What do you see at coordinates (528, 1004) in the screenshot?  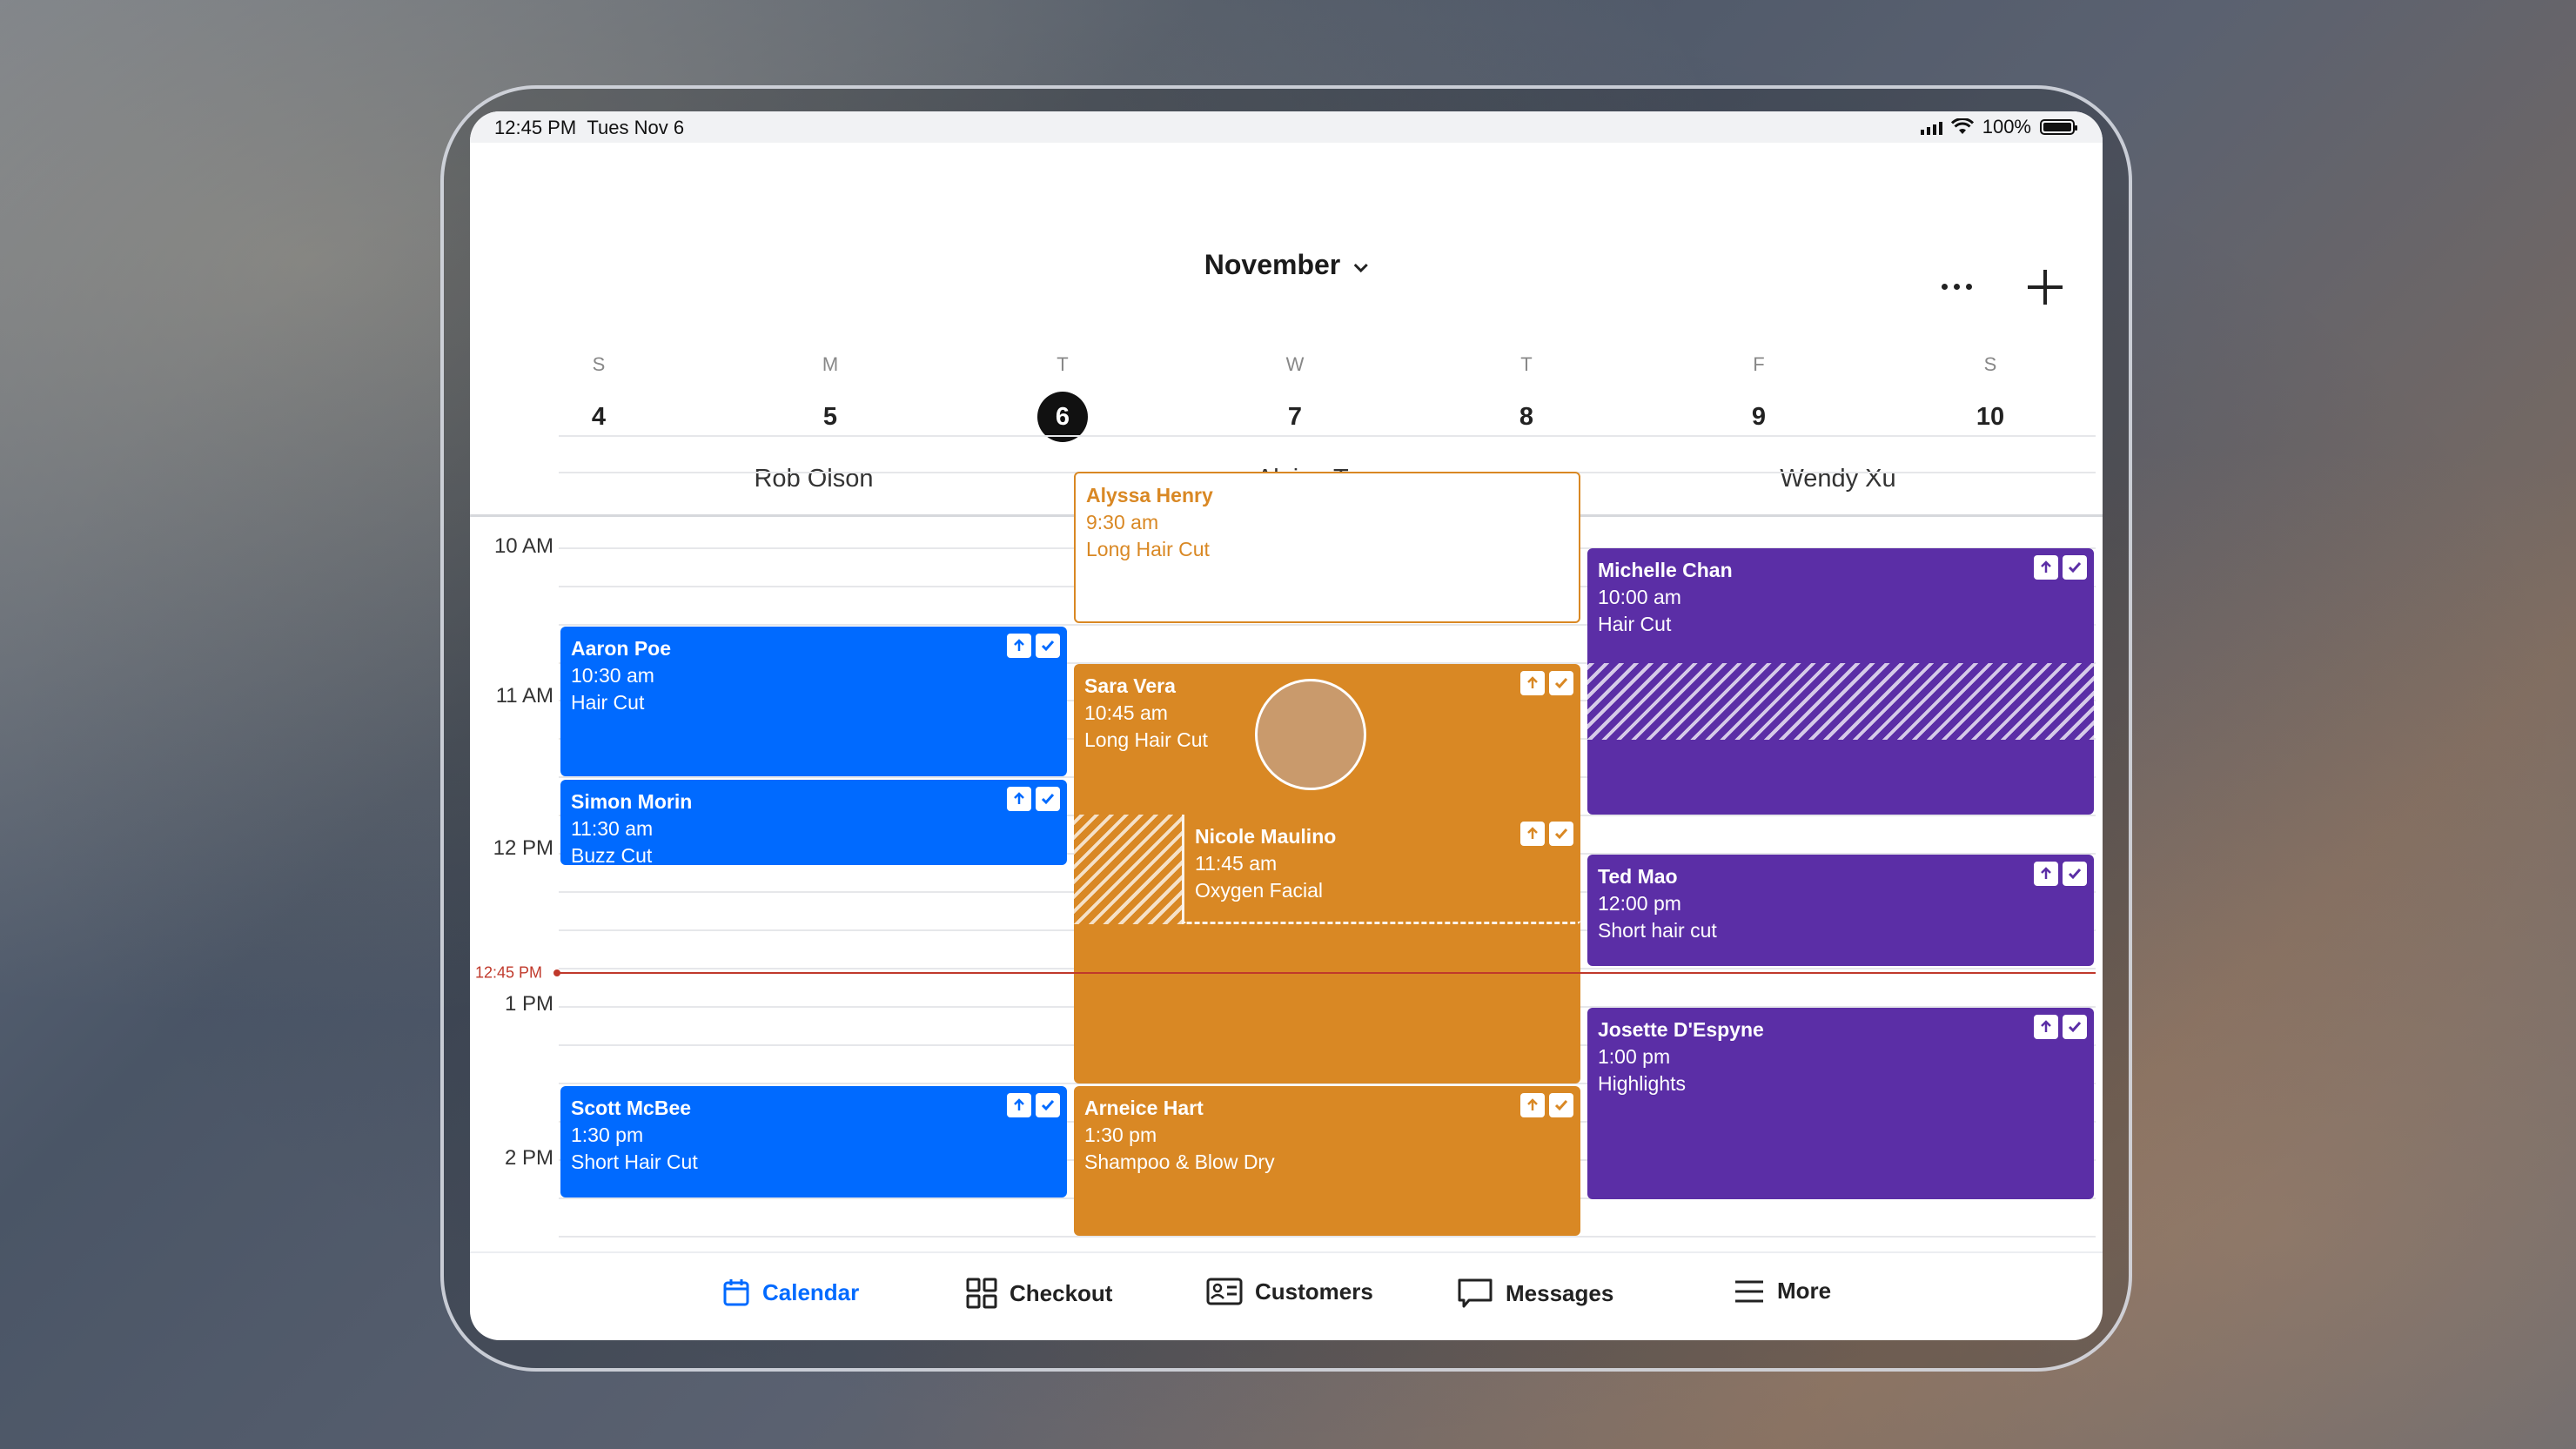 I see `hour-label: 1 PM` at bounding box center [528, 1004].